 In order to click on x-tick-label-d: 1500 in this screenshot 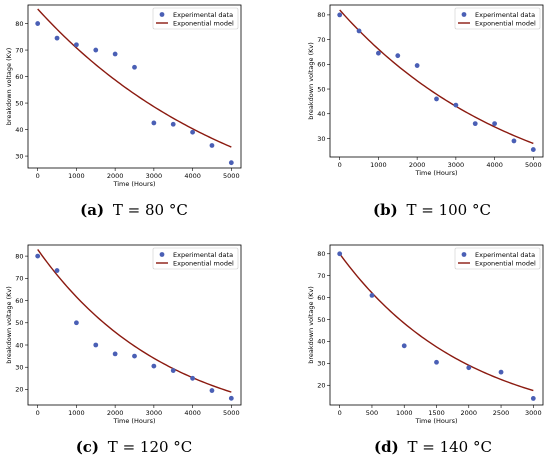, I will do `click(436, 413)`.